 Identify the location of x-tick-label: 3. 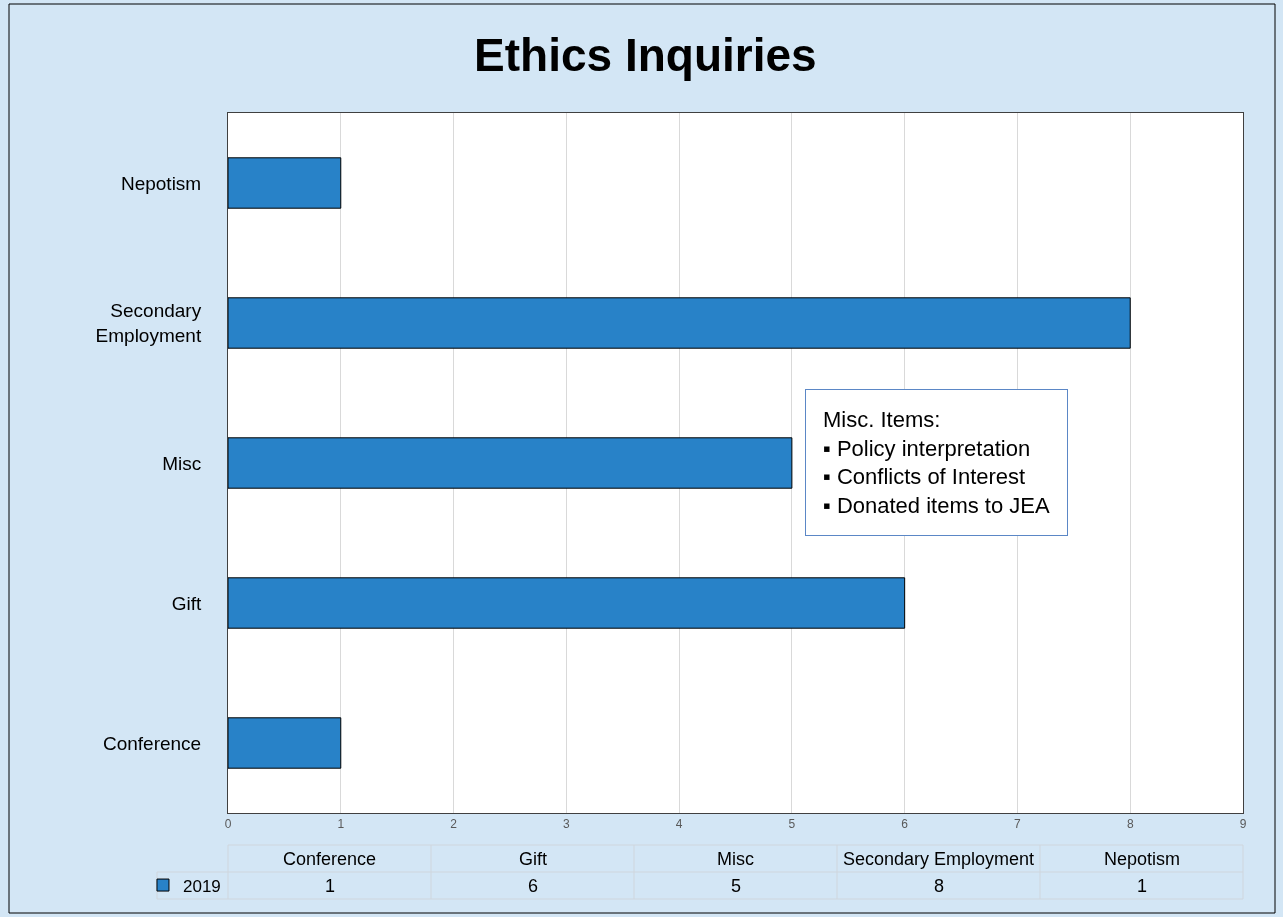
(566, 824).